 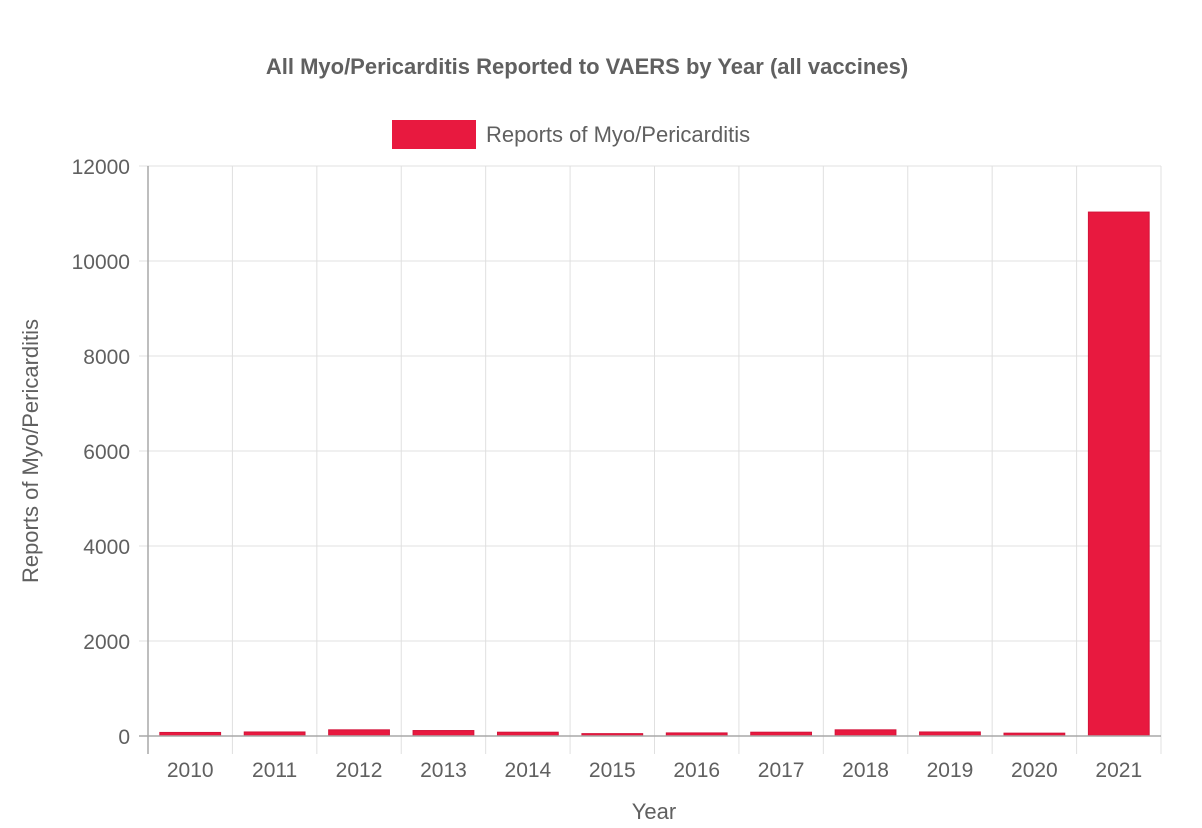 What do you see at coordinates (696, 770) in the screenshot?
I see `x-tick-label: 2016` at bounding box center [696, 770].